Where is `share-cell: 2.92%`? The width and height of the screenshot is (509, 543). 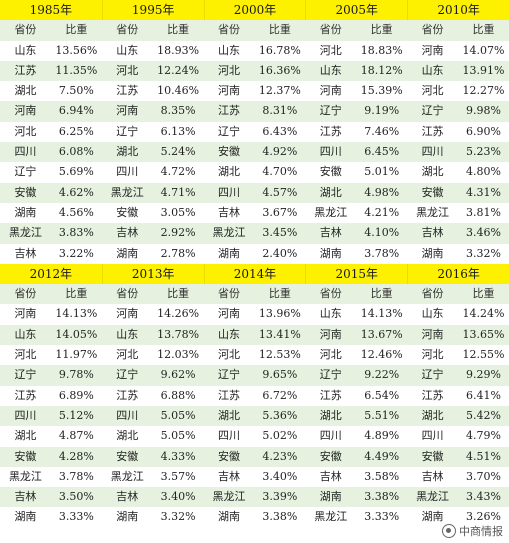 share-cell: 2.92% is located at coordinates (178, 233).